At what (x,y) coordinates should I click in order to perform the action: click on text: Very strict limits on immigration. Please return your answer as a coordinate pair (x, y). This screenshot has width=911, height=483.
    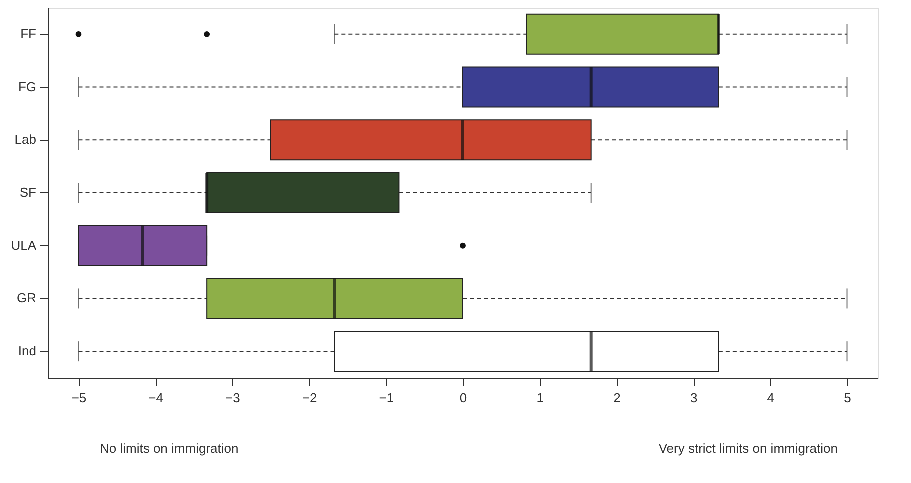
    Looking at the image, I should click on (748, 448).